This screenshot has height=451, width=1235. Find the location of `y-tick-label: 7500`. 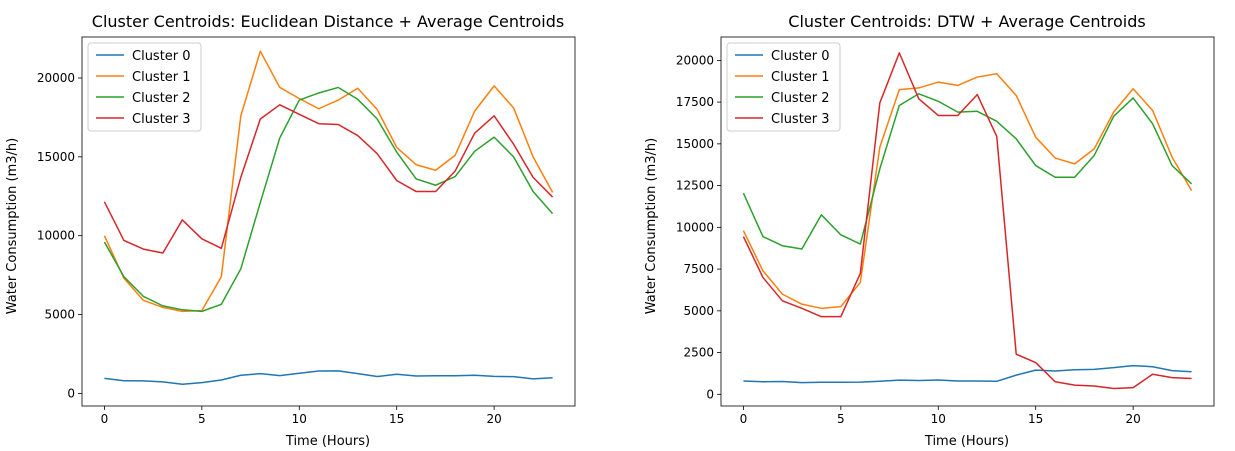

y-tick-label: 7500 is located at coordinates (698, 269).